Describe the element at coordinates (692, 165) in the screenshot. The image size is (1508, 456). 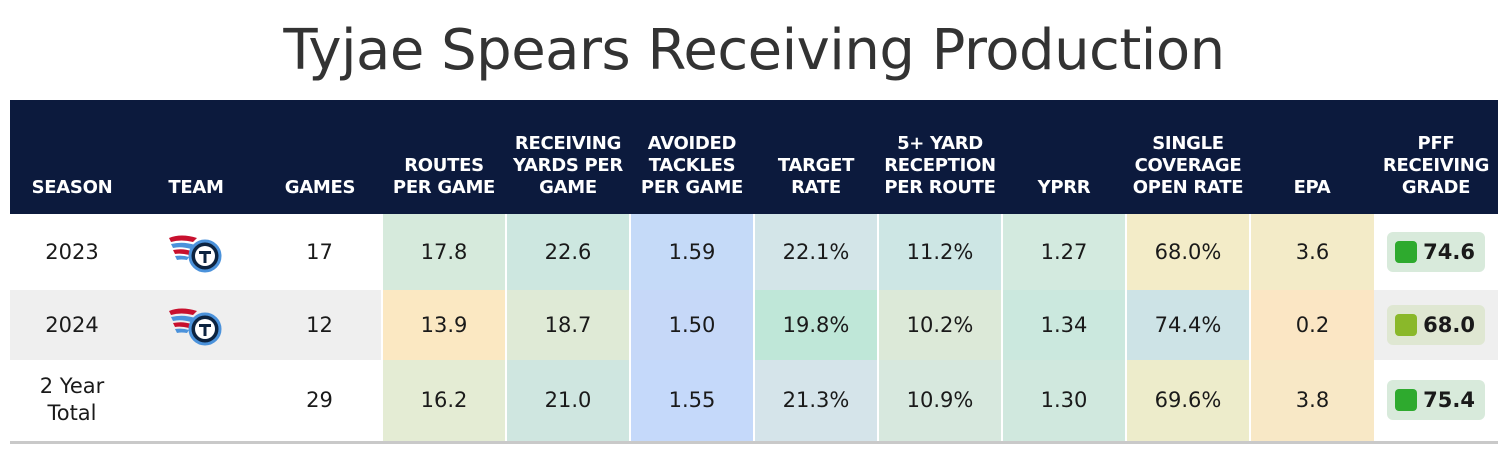
I see `column-header-avoided-tackles-per-game: AVOIDED TACKLES PER GAME` at that location.